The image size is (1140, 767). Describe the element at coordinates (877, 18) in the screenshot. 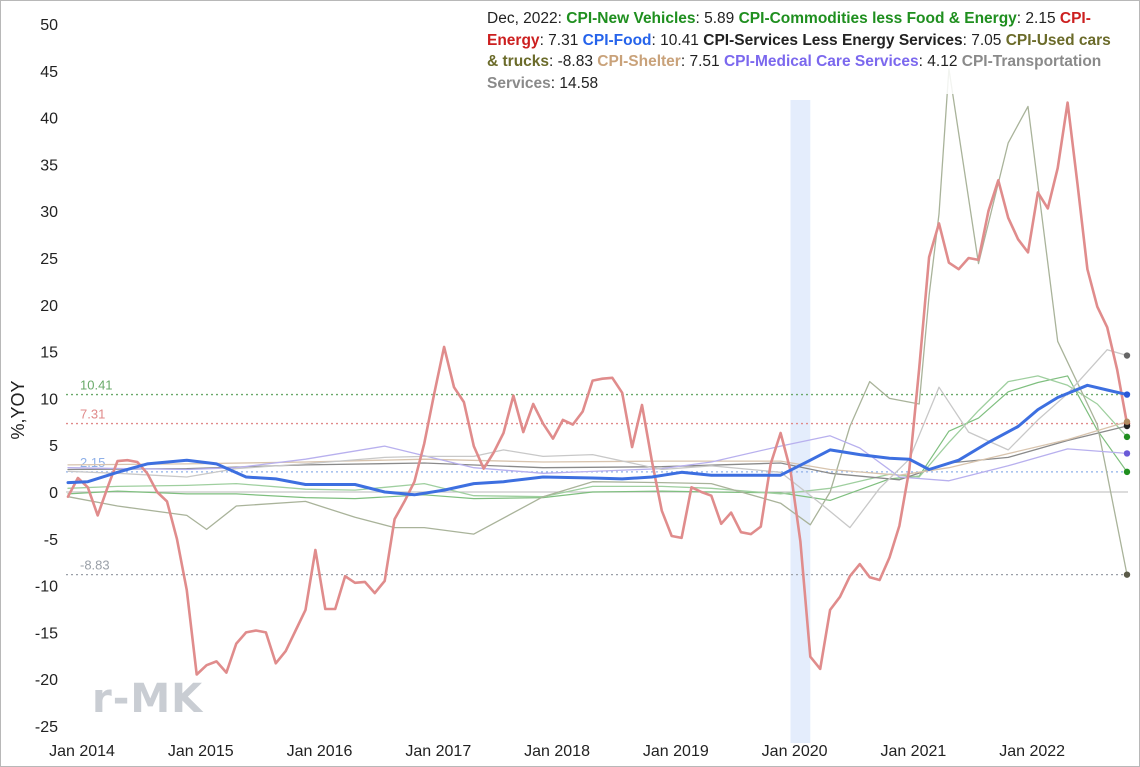

I see `legend-name-cpi-commodities-less-food-energy: CPI-Commodities less Food & Energy` at that location.